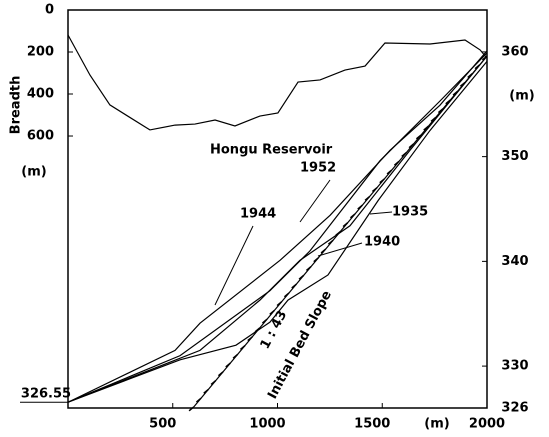  What do you see at coordinates (46, 394) in the screenshot?
I see `start-elevation-label: 326.55` at bounding box center [46, 394].